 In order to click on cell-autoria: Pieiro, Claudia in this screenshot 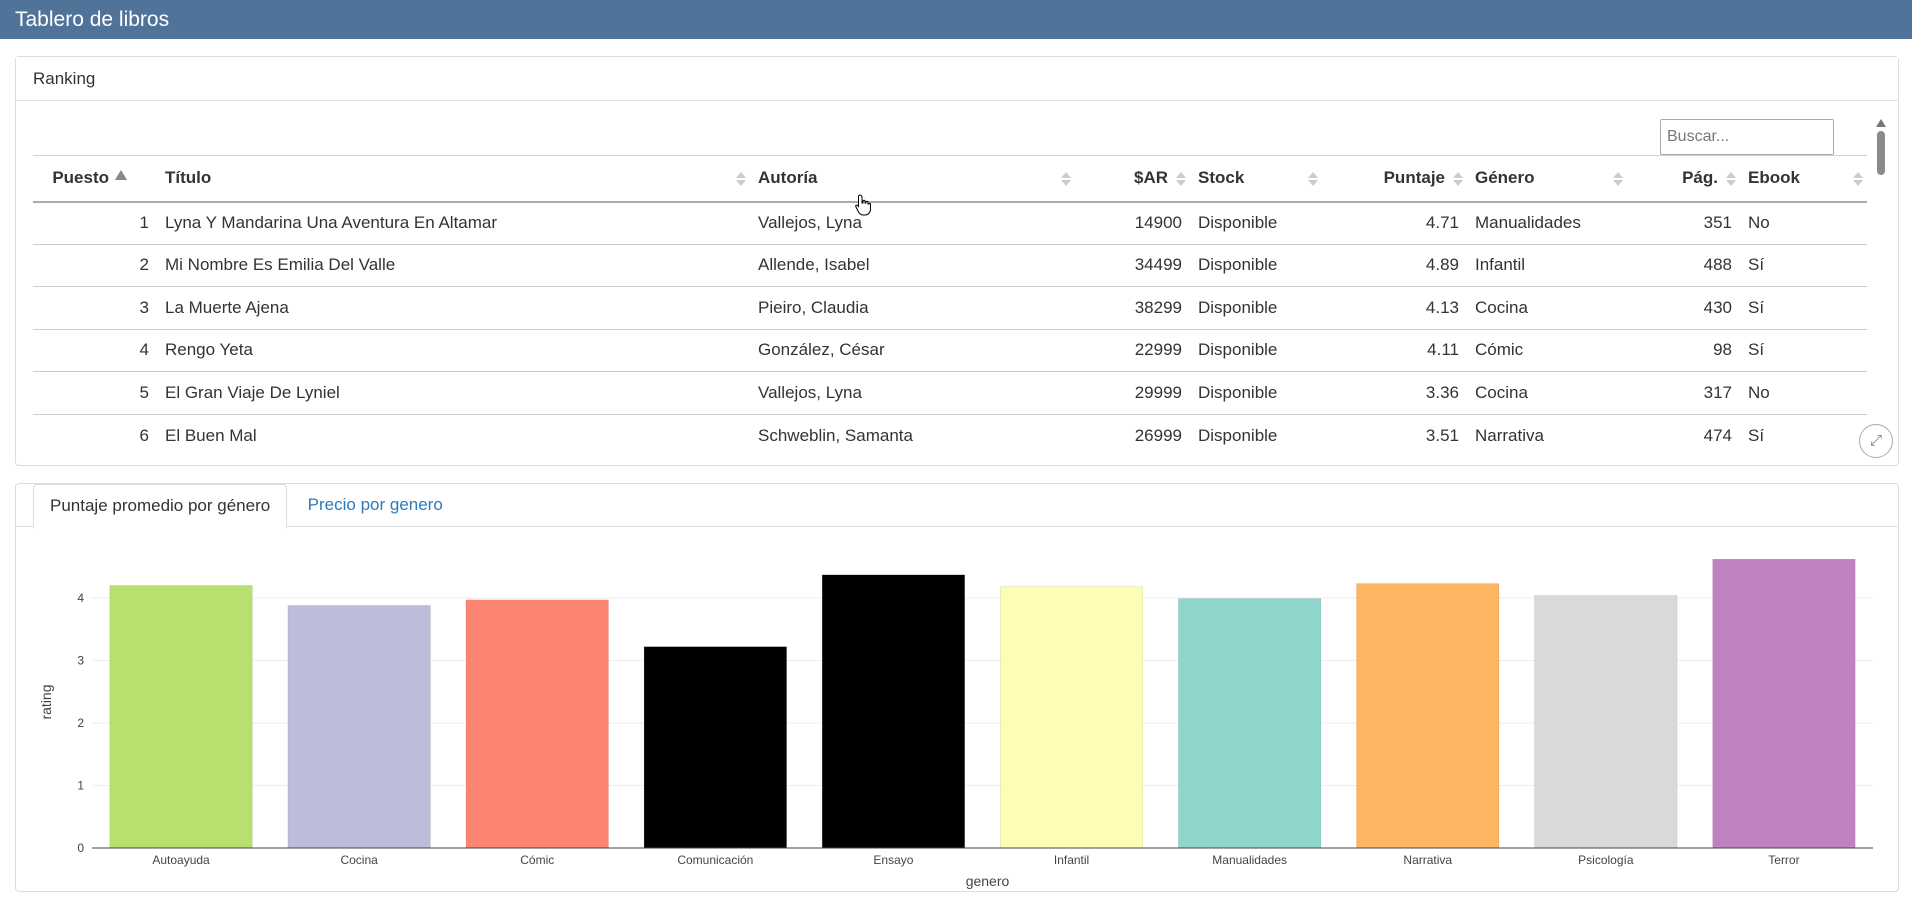, I will do `click(912, 308)`.